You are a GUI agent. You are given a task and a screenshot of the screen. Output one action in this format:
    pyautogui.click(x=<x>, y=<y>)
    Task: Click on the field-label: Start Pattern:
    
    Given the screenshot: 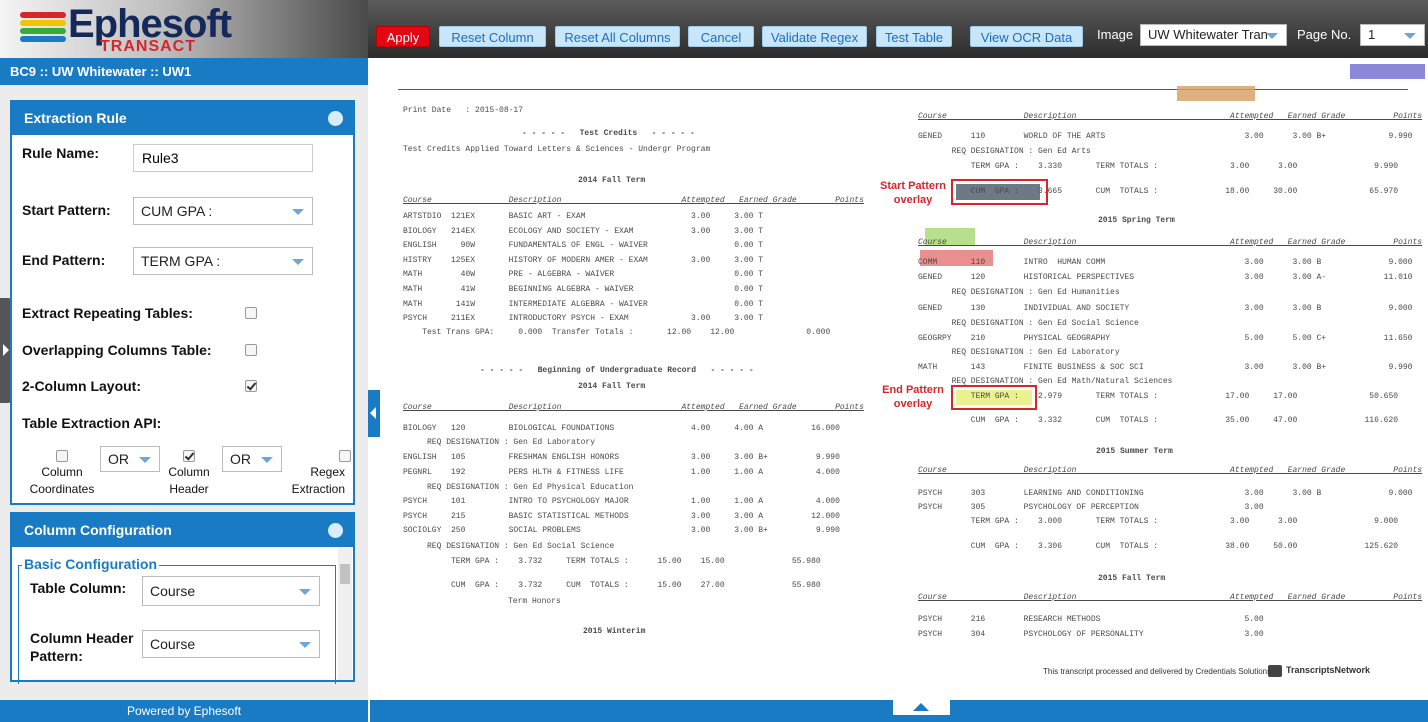 What is the action you would take?
    pyautogui.click(x=66, y=210)
    